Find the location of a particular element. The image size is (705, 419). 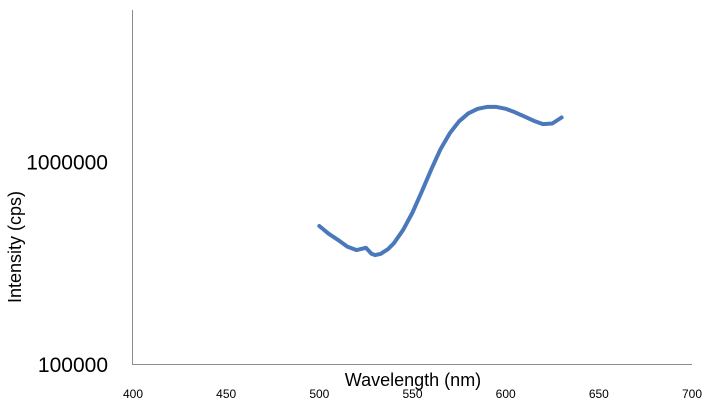

x-tick-labels: 400 450 500 550 600 650 700 is located at coordinates (412, 394).